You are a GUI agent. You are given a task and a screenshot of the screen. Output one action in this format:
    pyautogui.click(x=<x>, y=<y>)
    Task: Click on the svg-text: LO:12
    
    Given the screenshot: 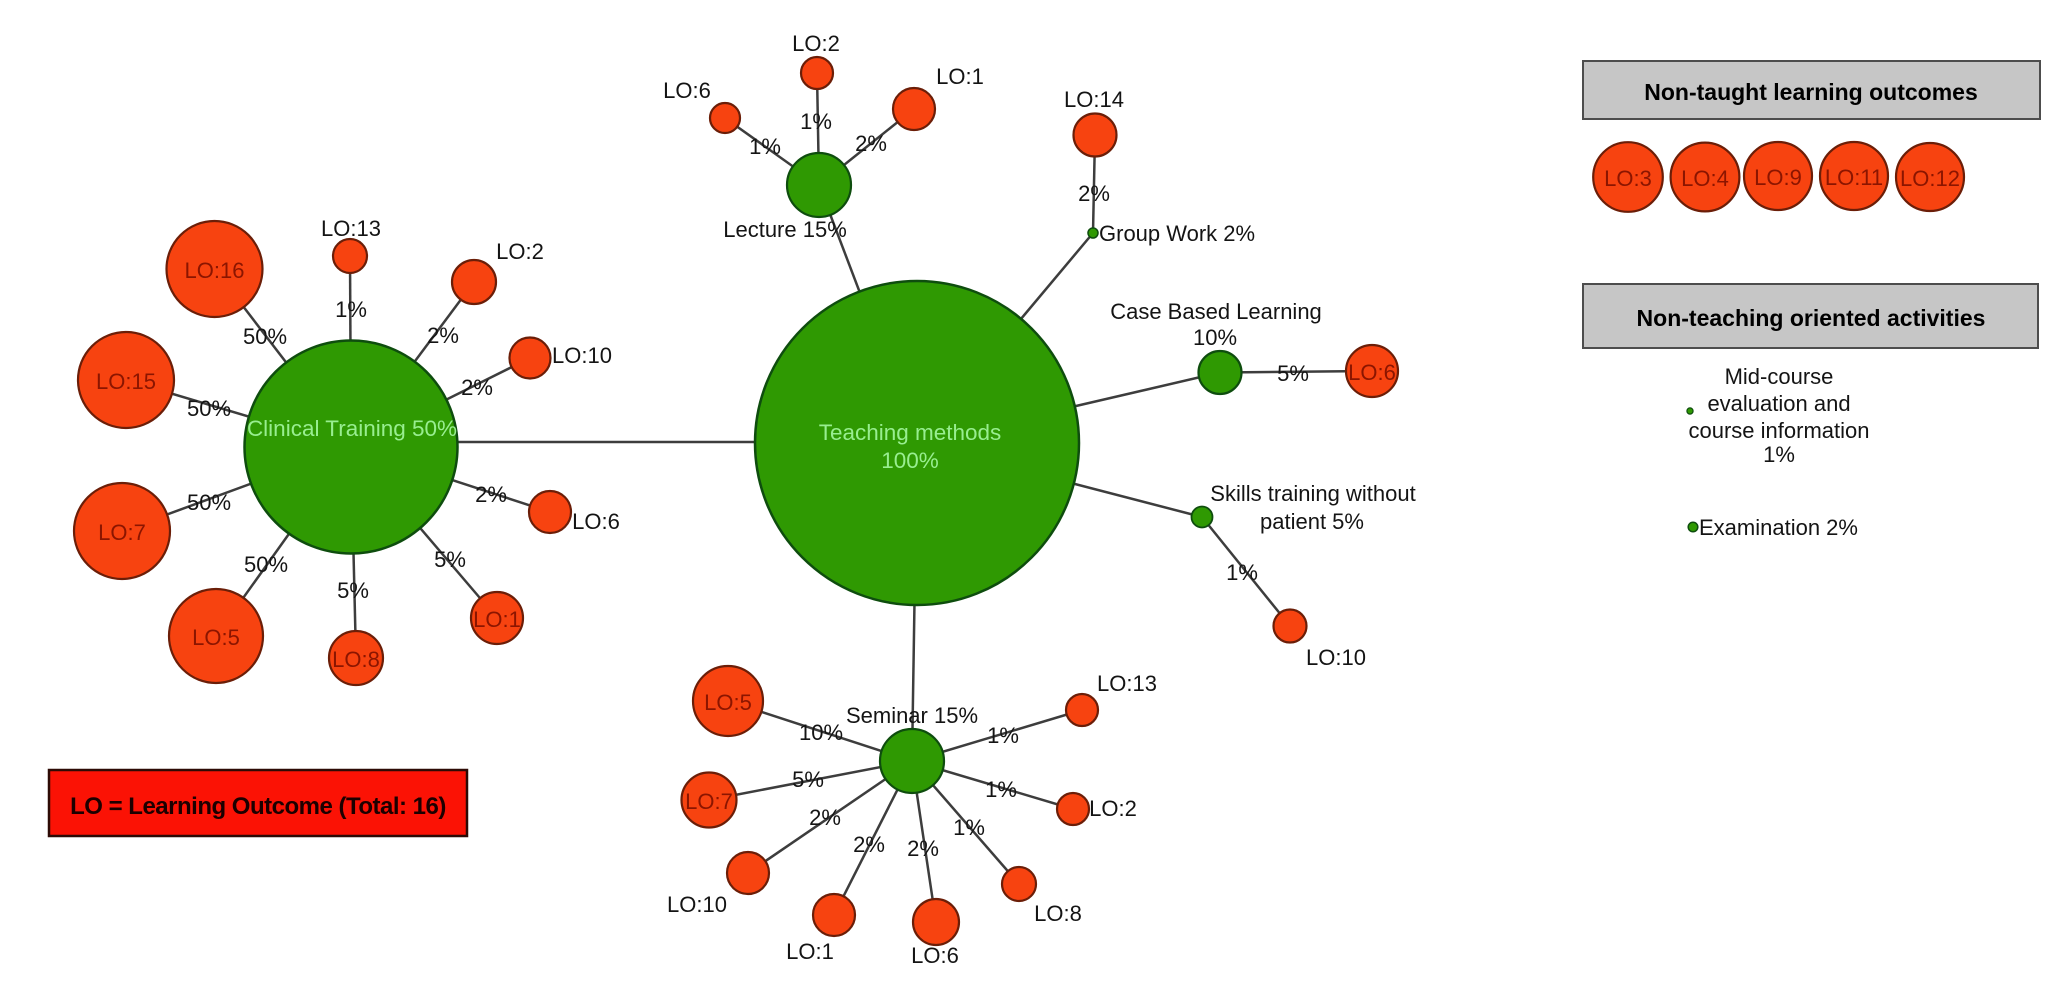 What is the action you would take?
    pyautogui.click(x=1930, y=178)
    